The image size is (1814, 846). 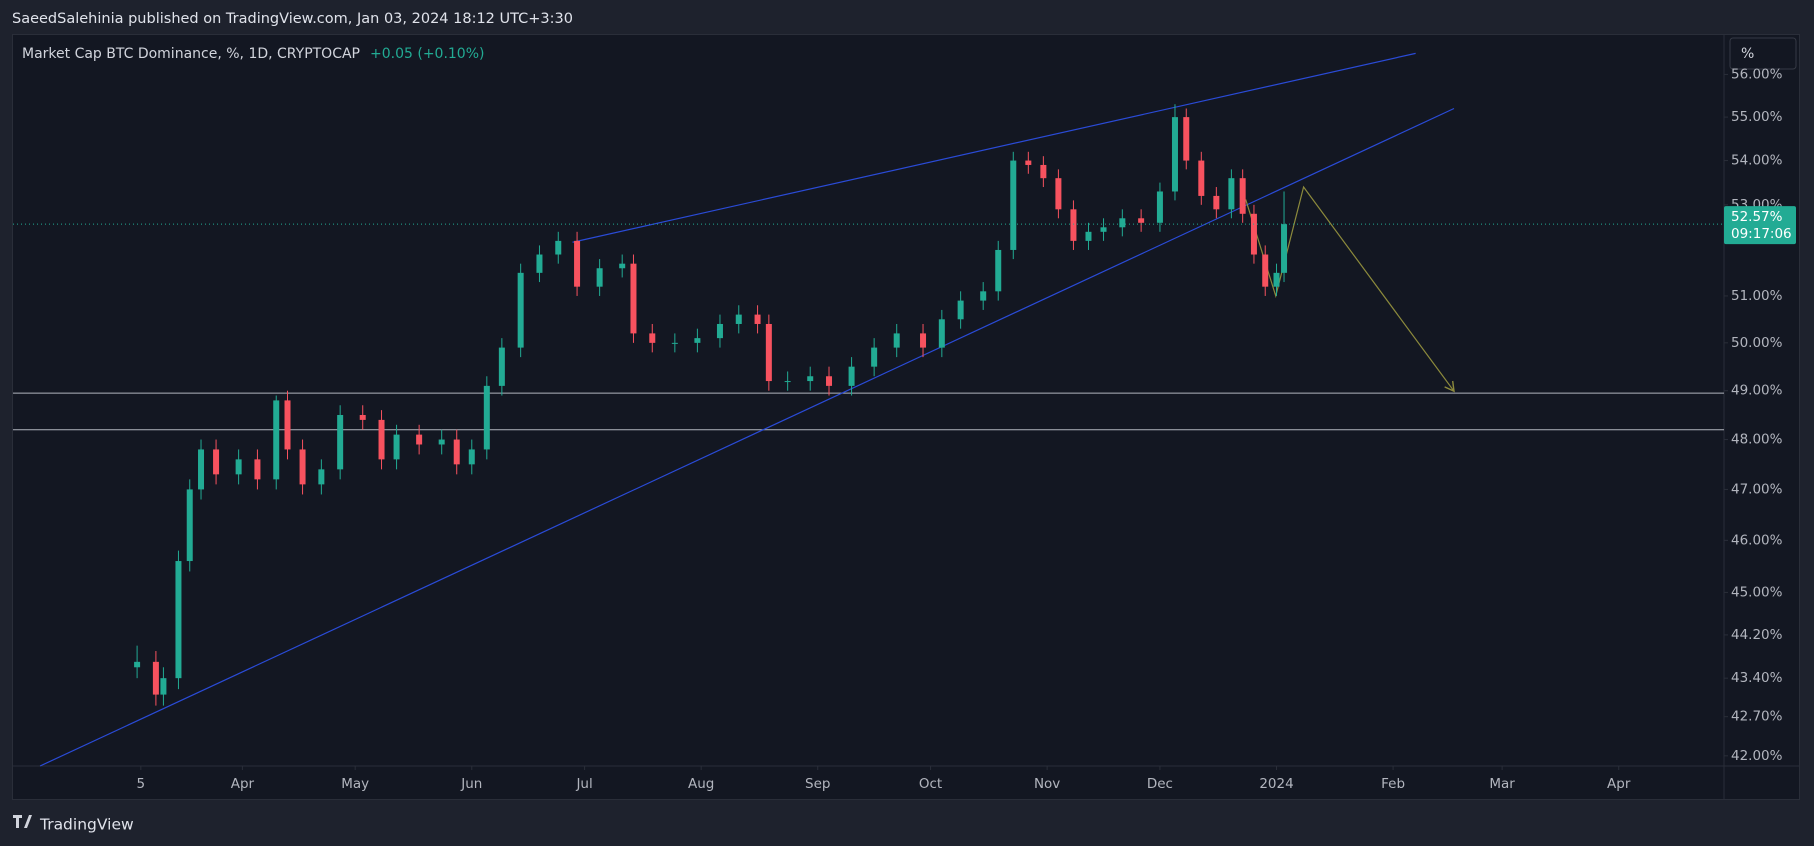 I want to click on y-tick-label: 51.00%, so click(x=1757, y=296).